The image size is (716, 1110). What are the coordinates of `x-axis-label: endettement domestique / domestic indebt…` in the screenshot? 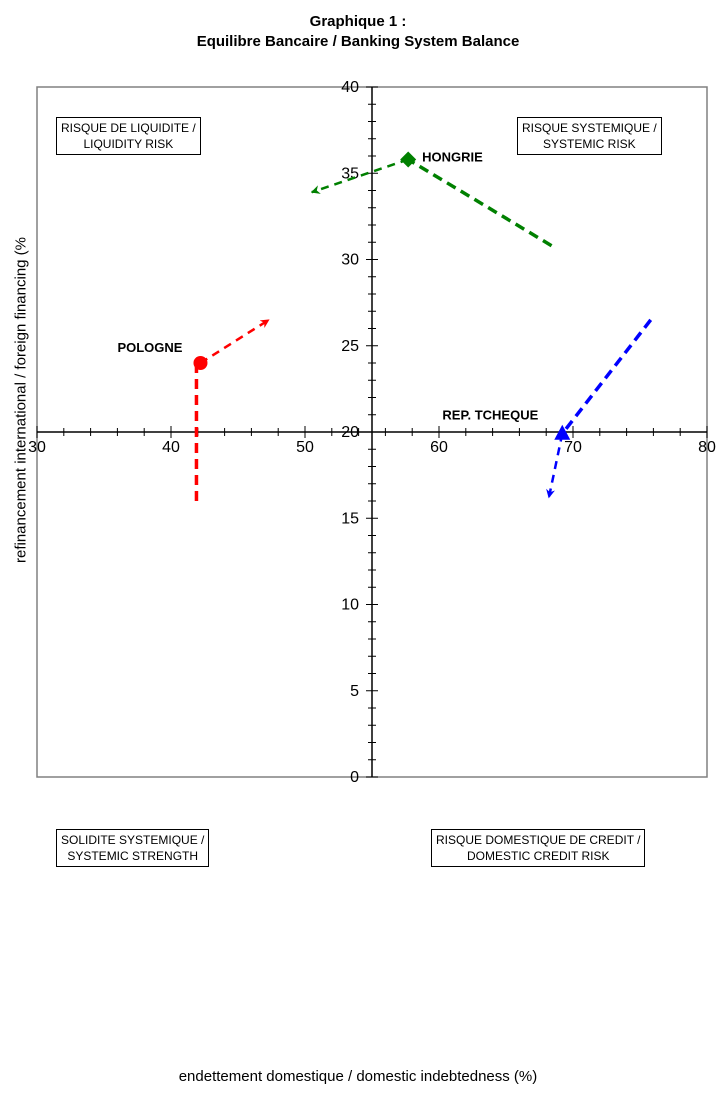 It's located at (358, 1076).